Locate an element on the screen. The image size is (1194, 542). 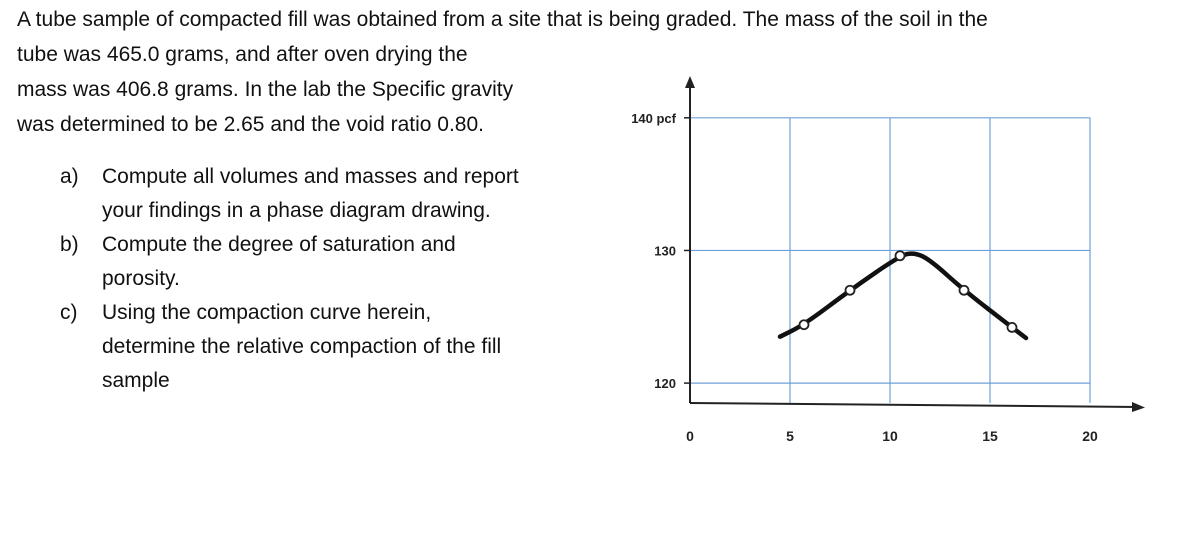
question-c-line-3: sample is located at coordinates (136, 380).